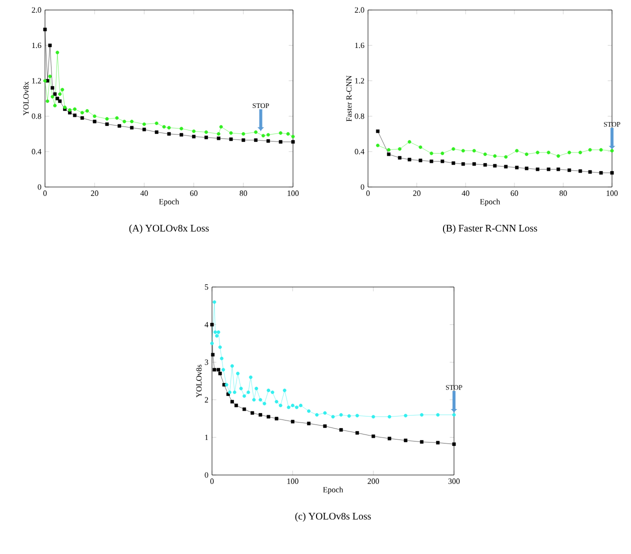  Describe the element at coordinates (169, 229) in the screenshot. I see `text: (A) YOLOv8x Loss` at that location.